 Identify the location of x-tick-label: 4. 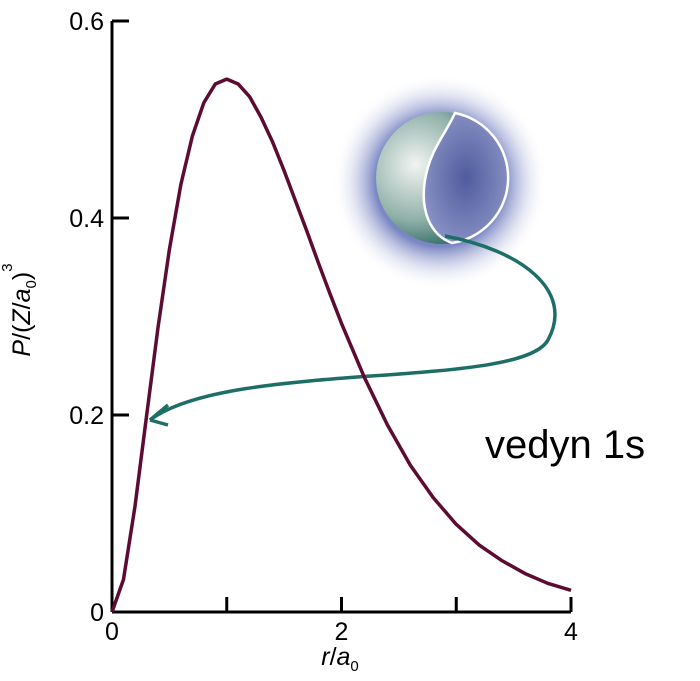
(571, 632).